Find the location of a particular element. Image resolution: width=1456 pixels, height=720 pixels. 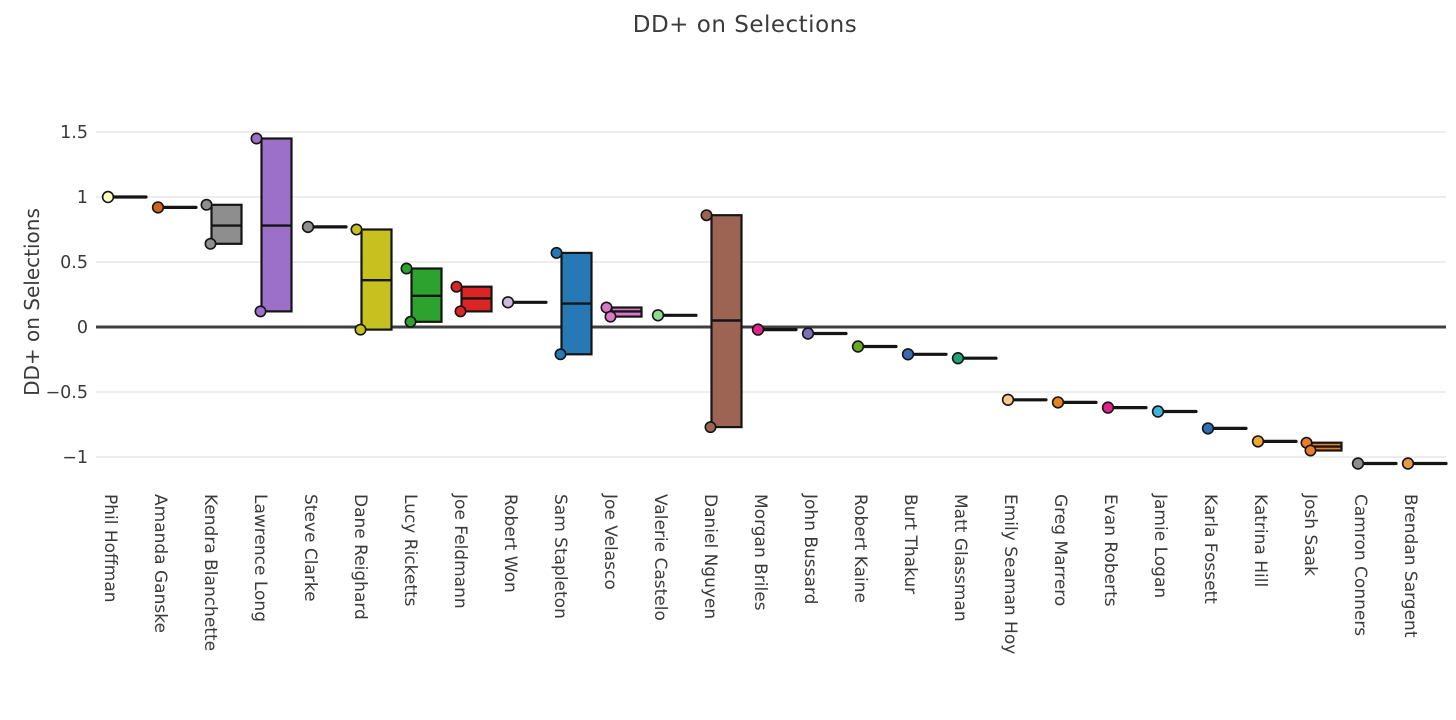

x-tick-label: Jamie Logan is located at coordinates (1160, 545).